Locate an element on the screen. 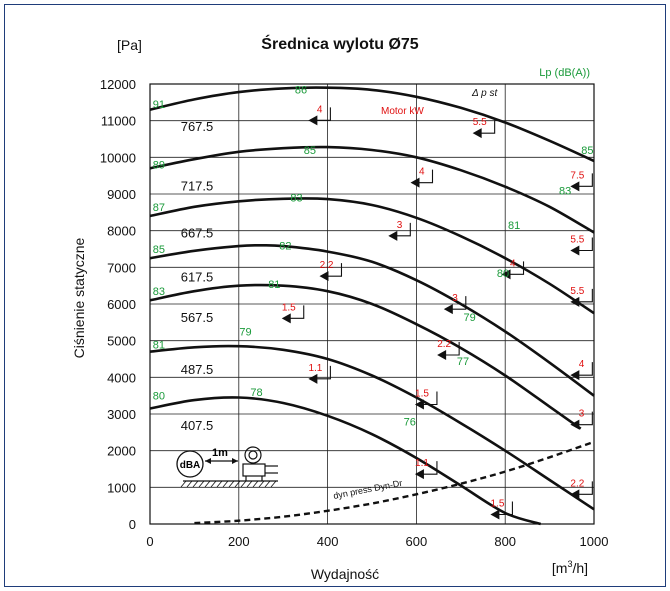 Image resolution: width=670 pixels, height=591 pixels. motor-power-label: 5.5 is located at coordinates (577, 240).